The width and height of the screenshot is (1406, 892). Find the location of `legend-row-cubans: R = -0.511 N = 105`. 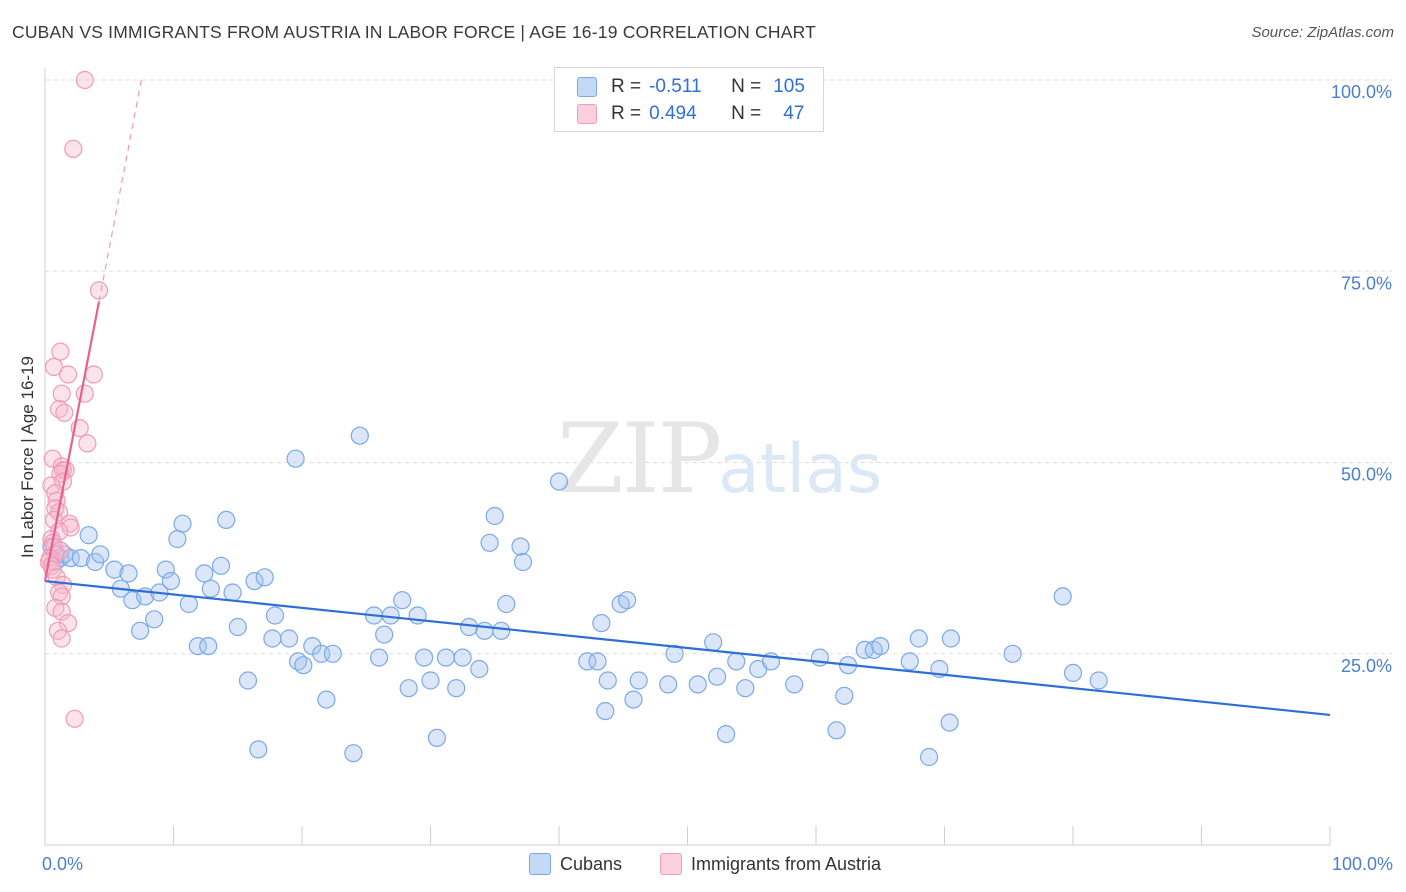

legend-row-cubans: R = -0.511 N = 105 is located at coordinates (680, 87).